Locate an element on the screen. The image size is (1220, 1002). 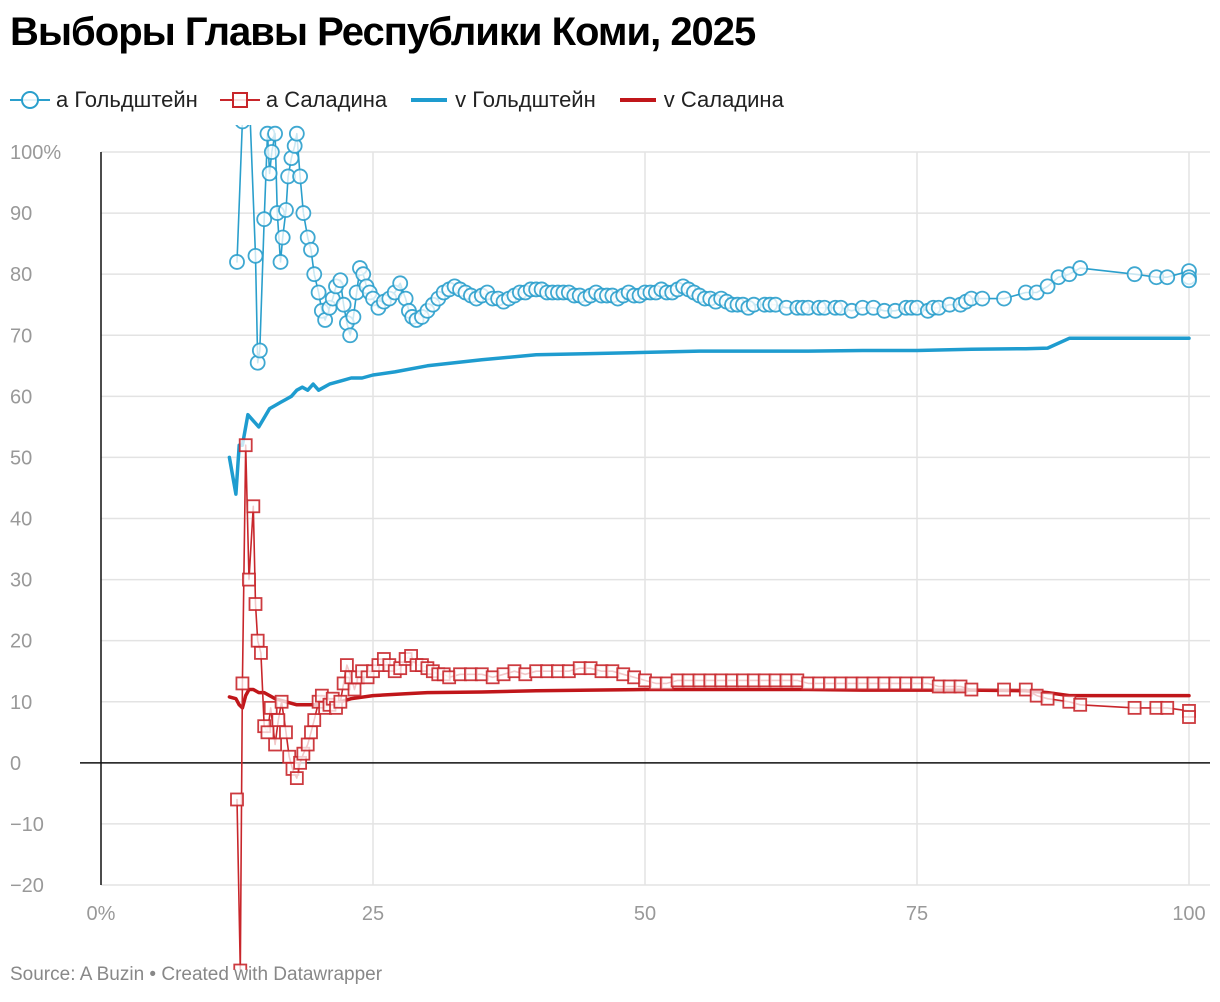
y-tick-label: 40 is located at coordinates (21, 520).